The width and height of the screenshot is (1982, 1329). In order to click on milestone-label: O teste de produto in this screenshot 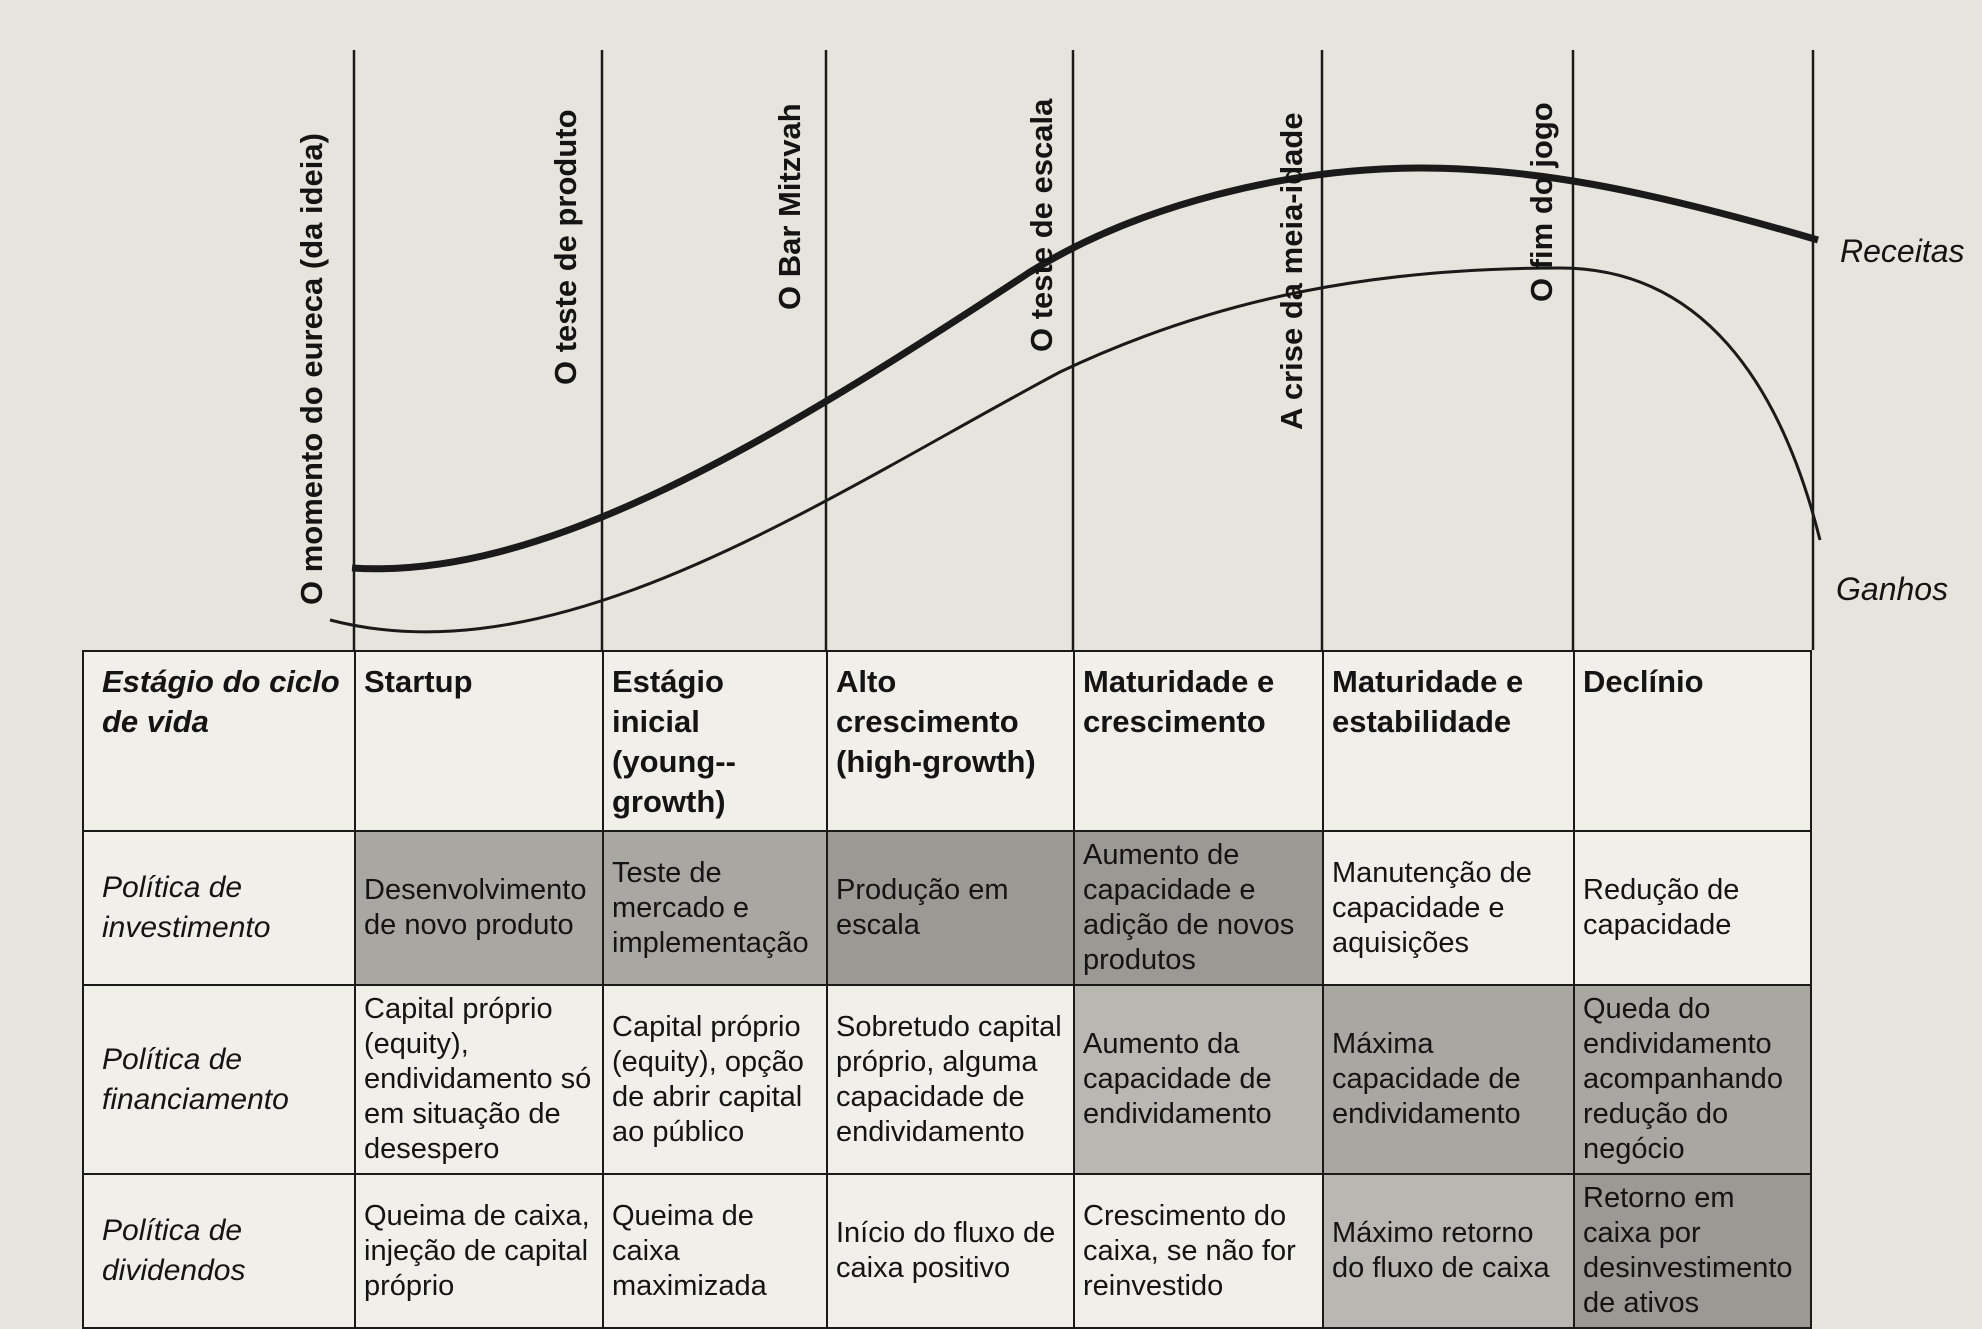, I will do `click(565, 247)`.